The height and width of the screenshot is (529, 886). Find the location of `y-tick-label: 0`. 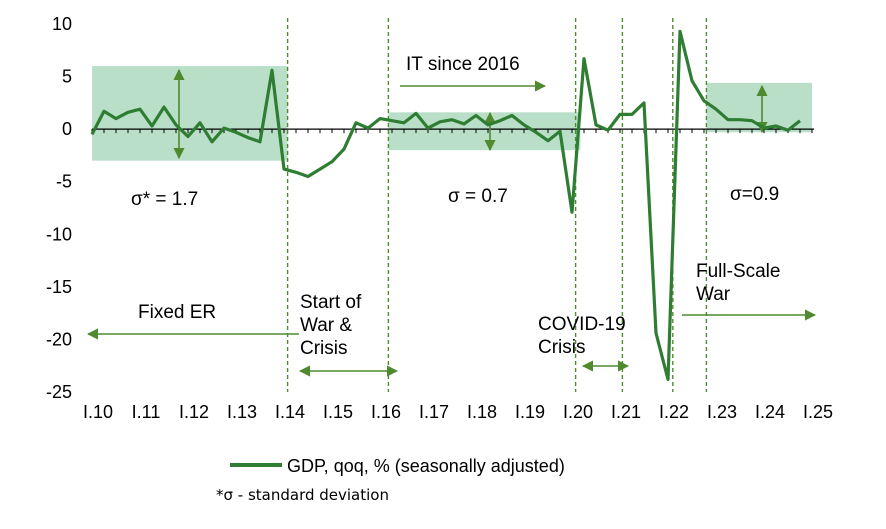

y-tick-label: 0 is located at coordinates (67, 129).